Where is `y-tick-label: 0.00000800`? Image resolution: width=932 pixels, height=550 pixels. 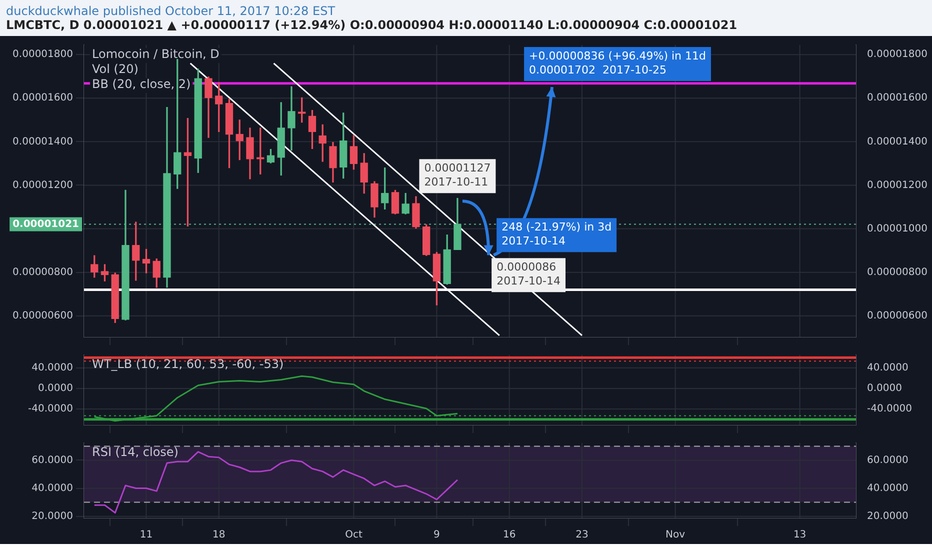
y-tick-label: 0.00000800 is located at coordinates (42, 272).